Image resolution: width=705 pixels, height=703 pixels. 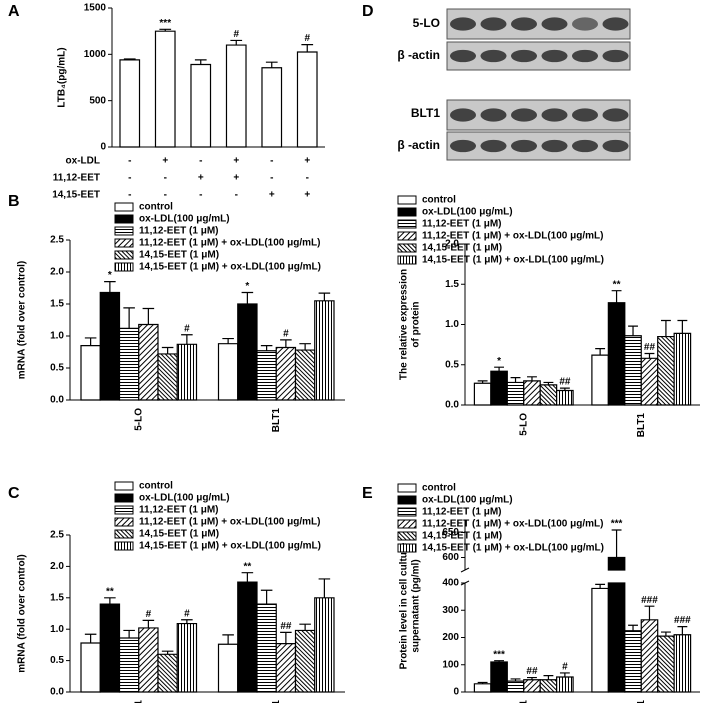 What do you see at coordinates (97, 100) in the screenshot?
I see `y-tick-label: 500` at bounding box center [97, 100].